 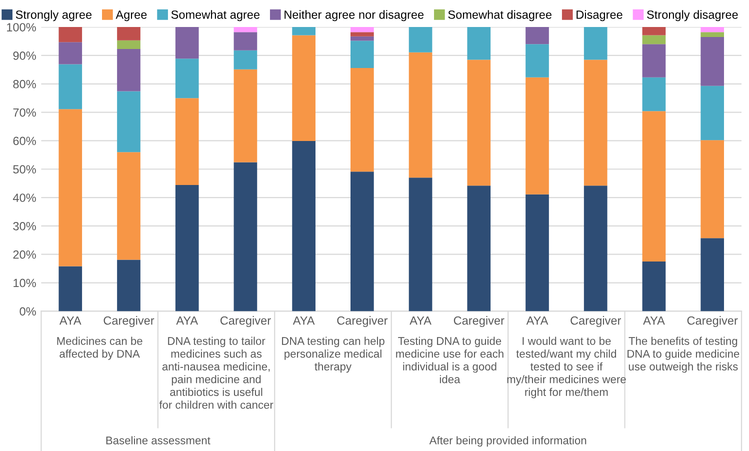 What do you see at coordinates (24, 112) in the screenshot?
I see `y-tick-label: 70%` at bounding box center [24, 112].